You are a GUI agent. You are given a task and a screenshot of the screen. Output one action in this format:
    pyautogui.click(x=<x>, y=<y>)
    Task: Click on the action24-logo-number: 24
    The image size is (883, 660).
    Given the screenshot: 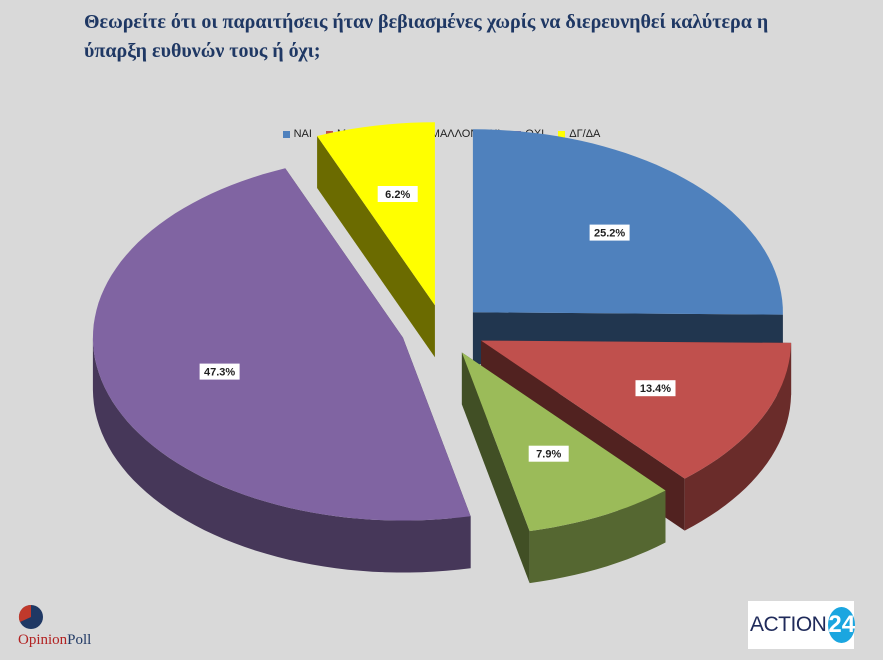 What is the action you would take?
    pyautogui.click(x=842, y=625)
    